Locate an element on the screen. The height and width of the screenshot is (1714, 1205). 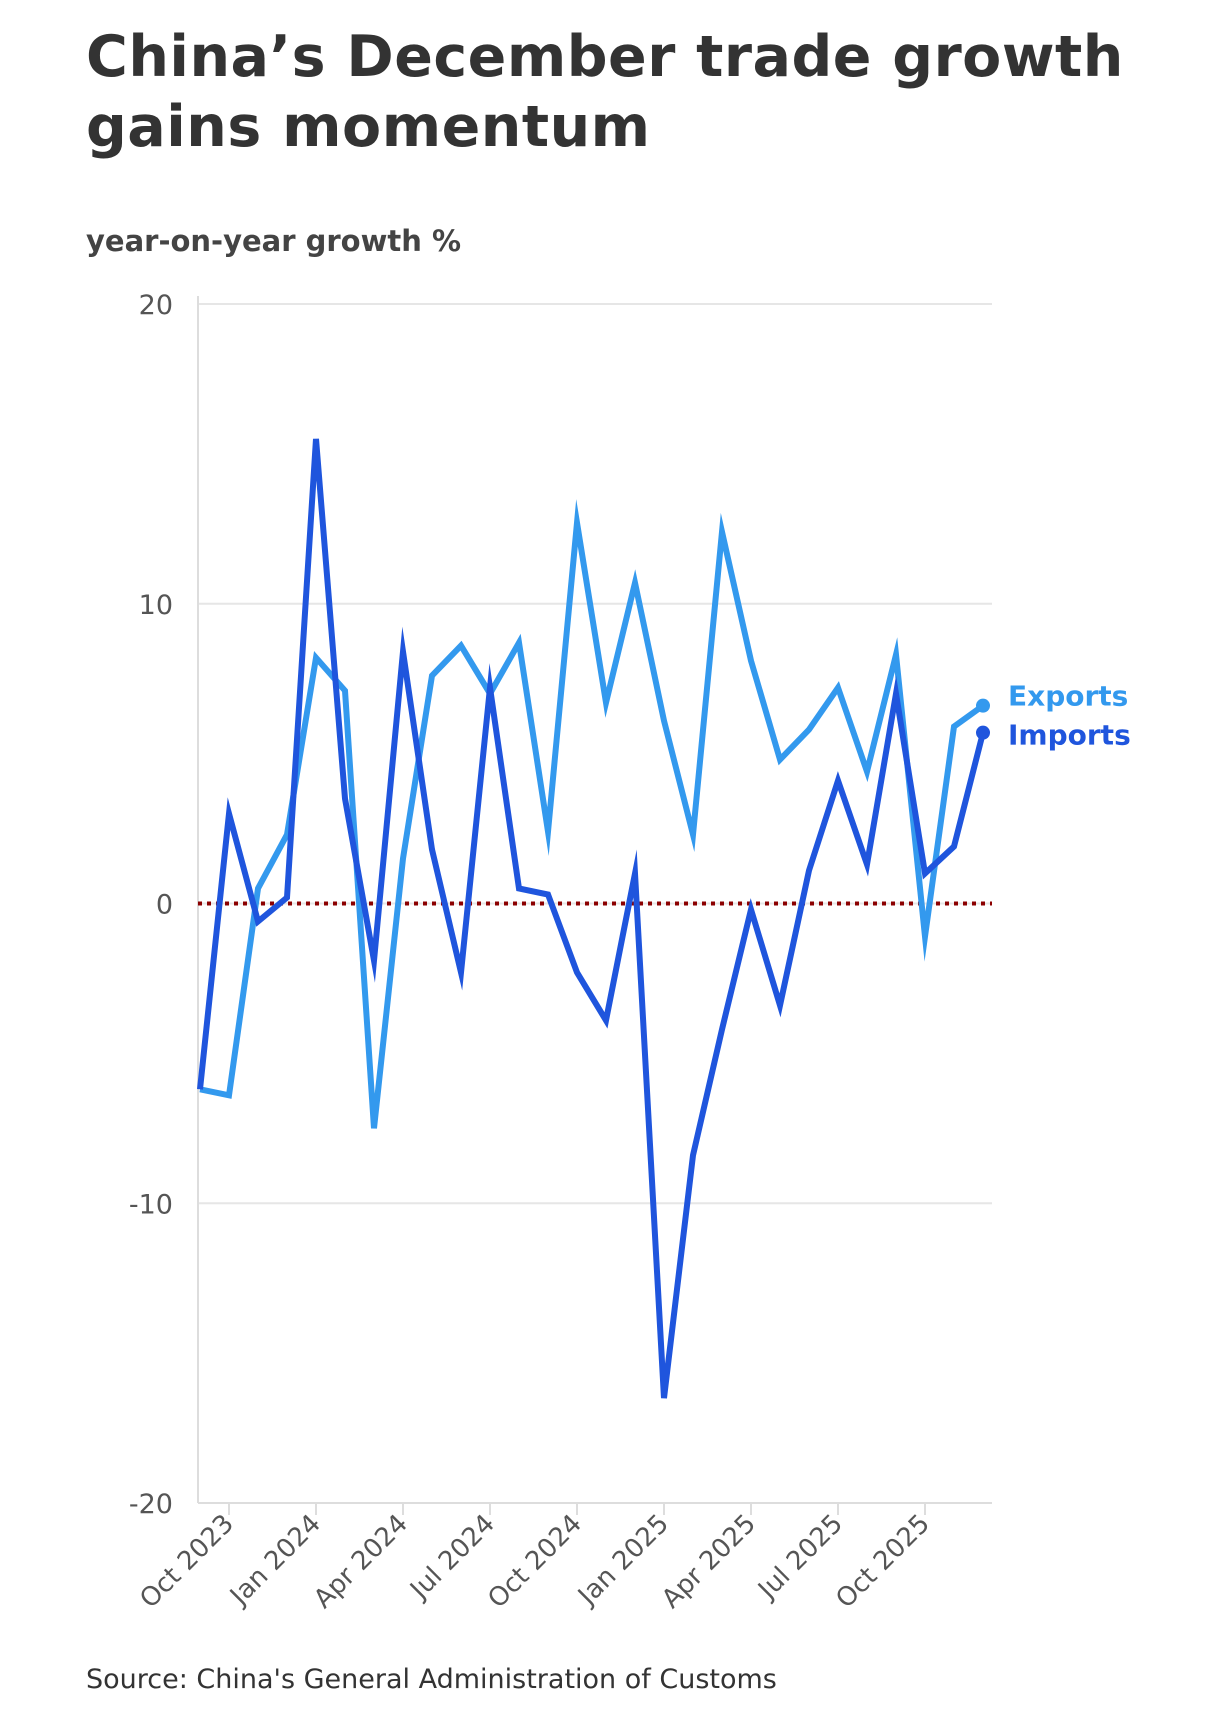
series-label-exports: Exports is located at coordinates (1068, 696).